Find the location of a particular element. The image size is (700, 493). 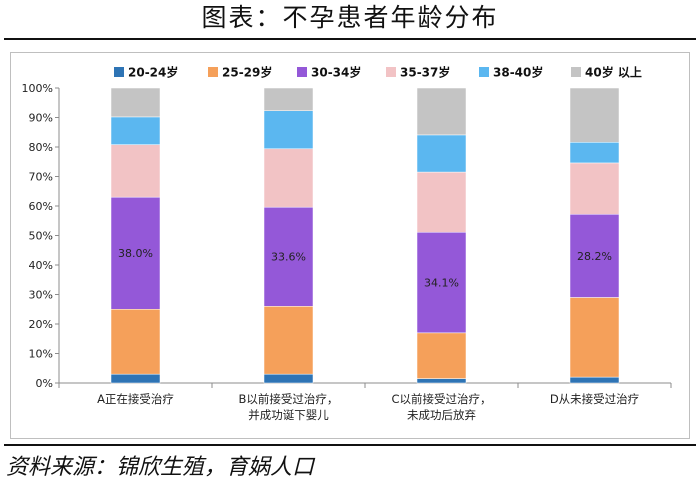

y-tick-label: 80% is located at coordinates (41, 147).